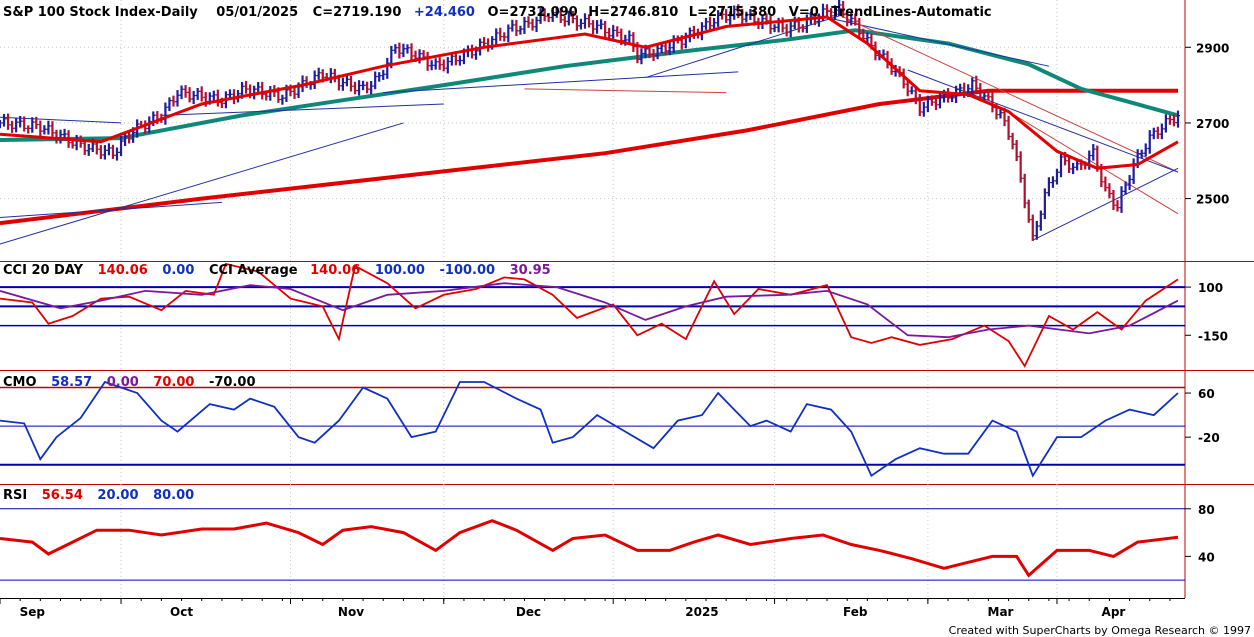  What do you see at coordinates (592, 306) in the screenshot?
I see `cci-bands` at bounding box center [592, 306].